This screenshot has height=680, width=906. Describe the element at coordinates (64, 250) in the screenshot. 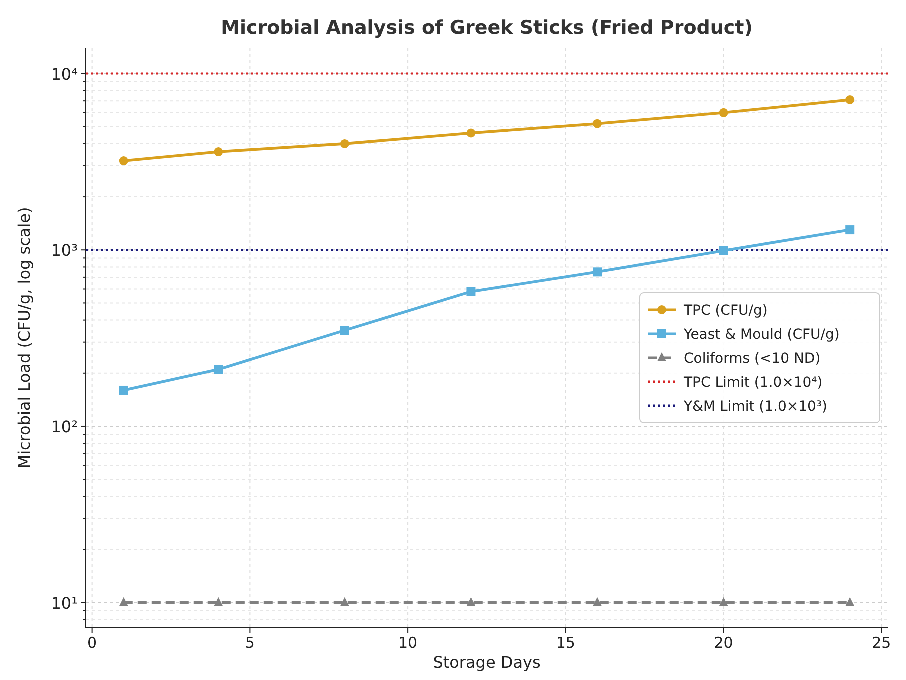

I see `y-tick-label: 10³` at that location.